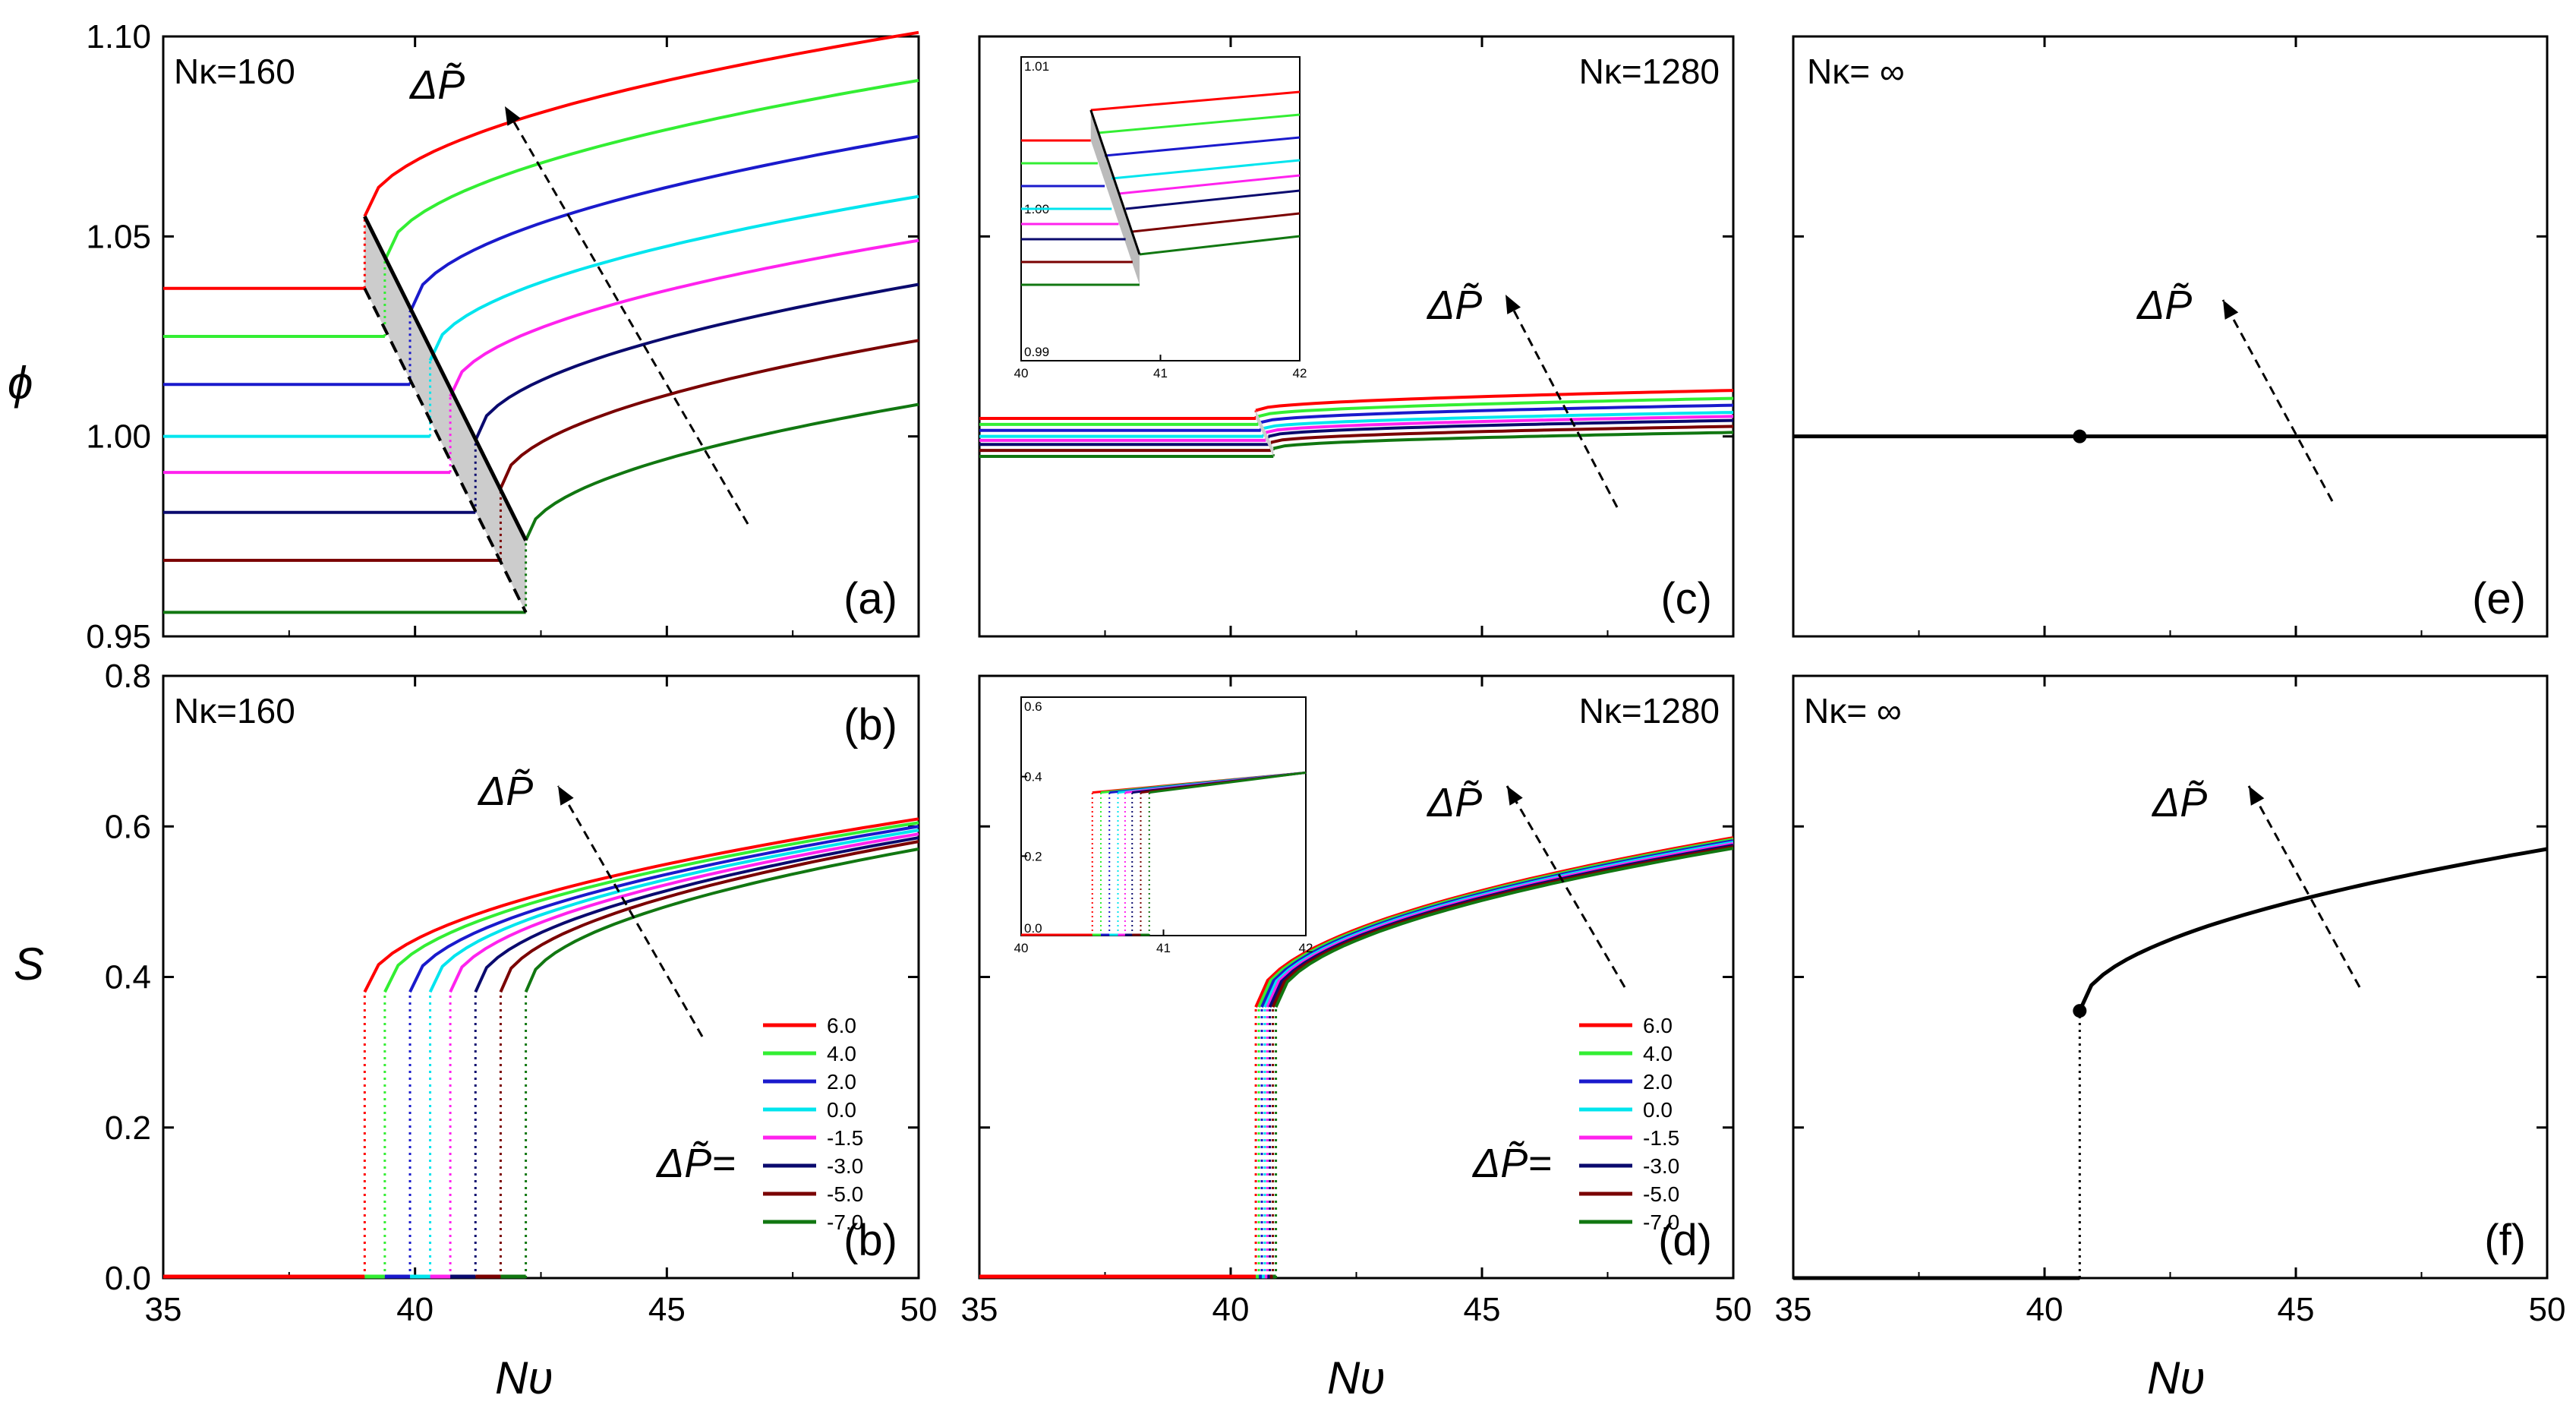 The image size is (2576, 1414). Describe the element at coordinates (870, 1241) in the screenshot. I see `panel-label-b: (b)` at that location.